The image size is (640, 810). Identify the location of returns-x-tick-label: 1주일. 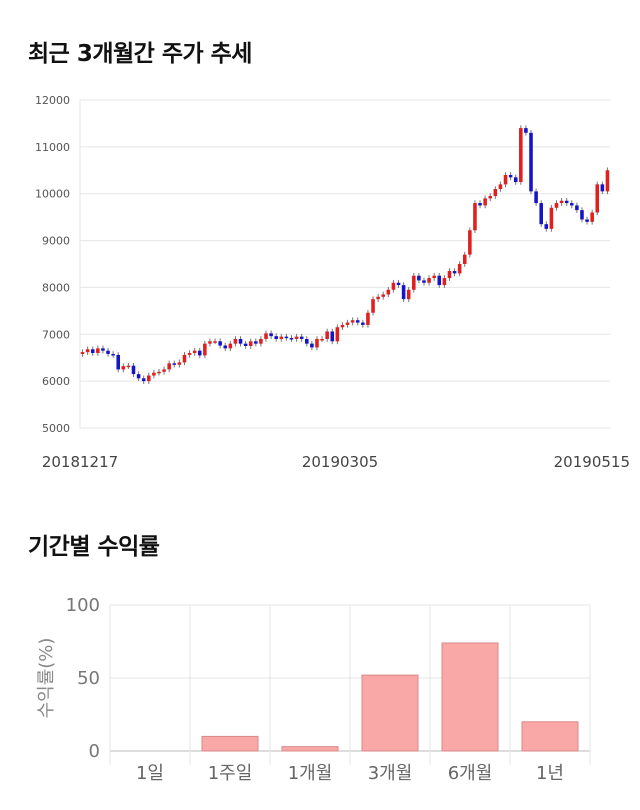
(230, 773).